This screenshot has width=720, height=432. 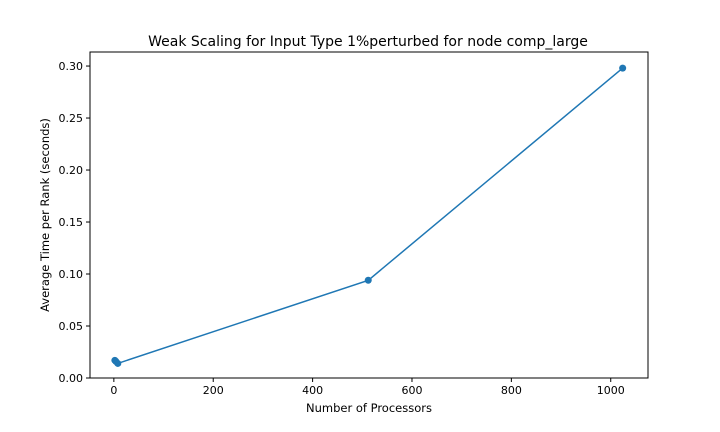 What do you see at coordinates (71, 326) in the screenshot?
I see `y-tick-label: 0.05` at bounding box center [71, 326].